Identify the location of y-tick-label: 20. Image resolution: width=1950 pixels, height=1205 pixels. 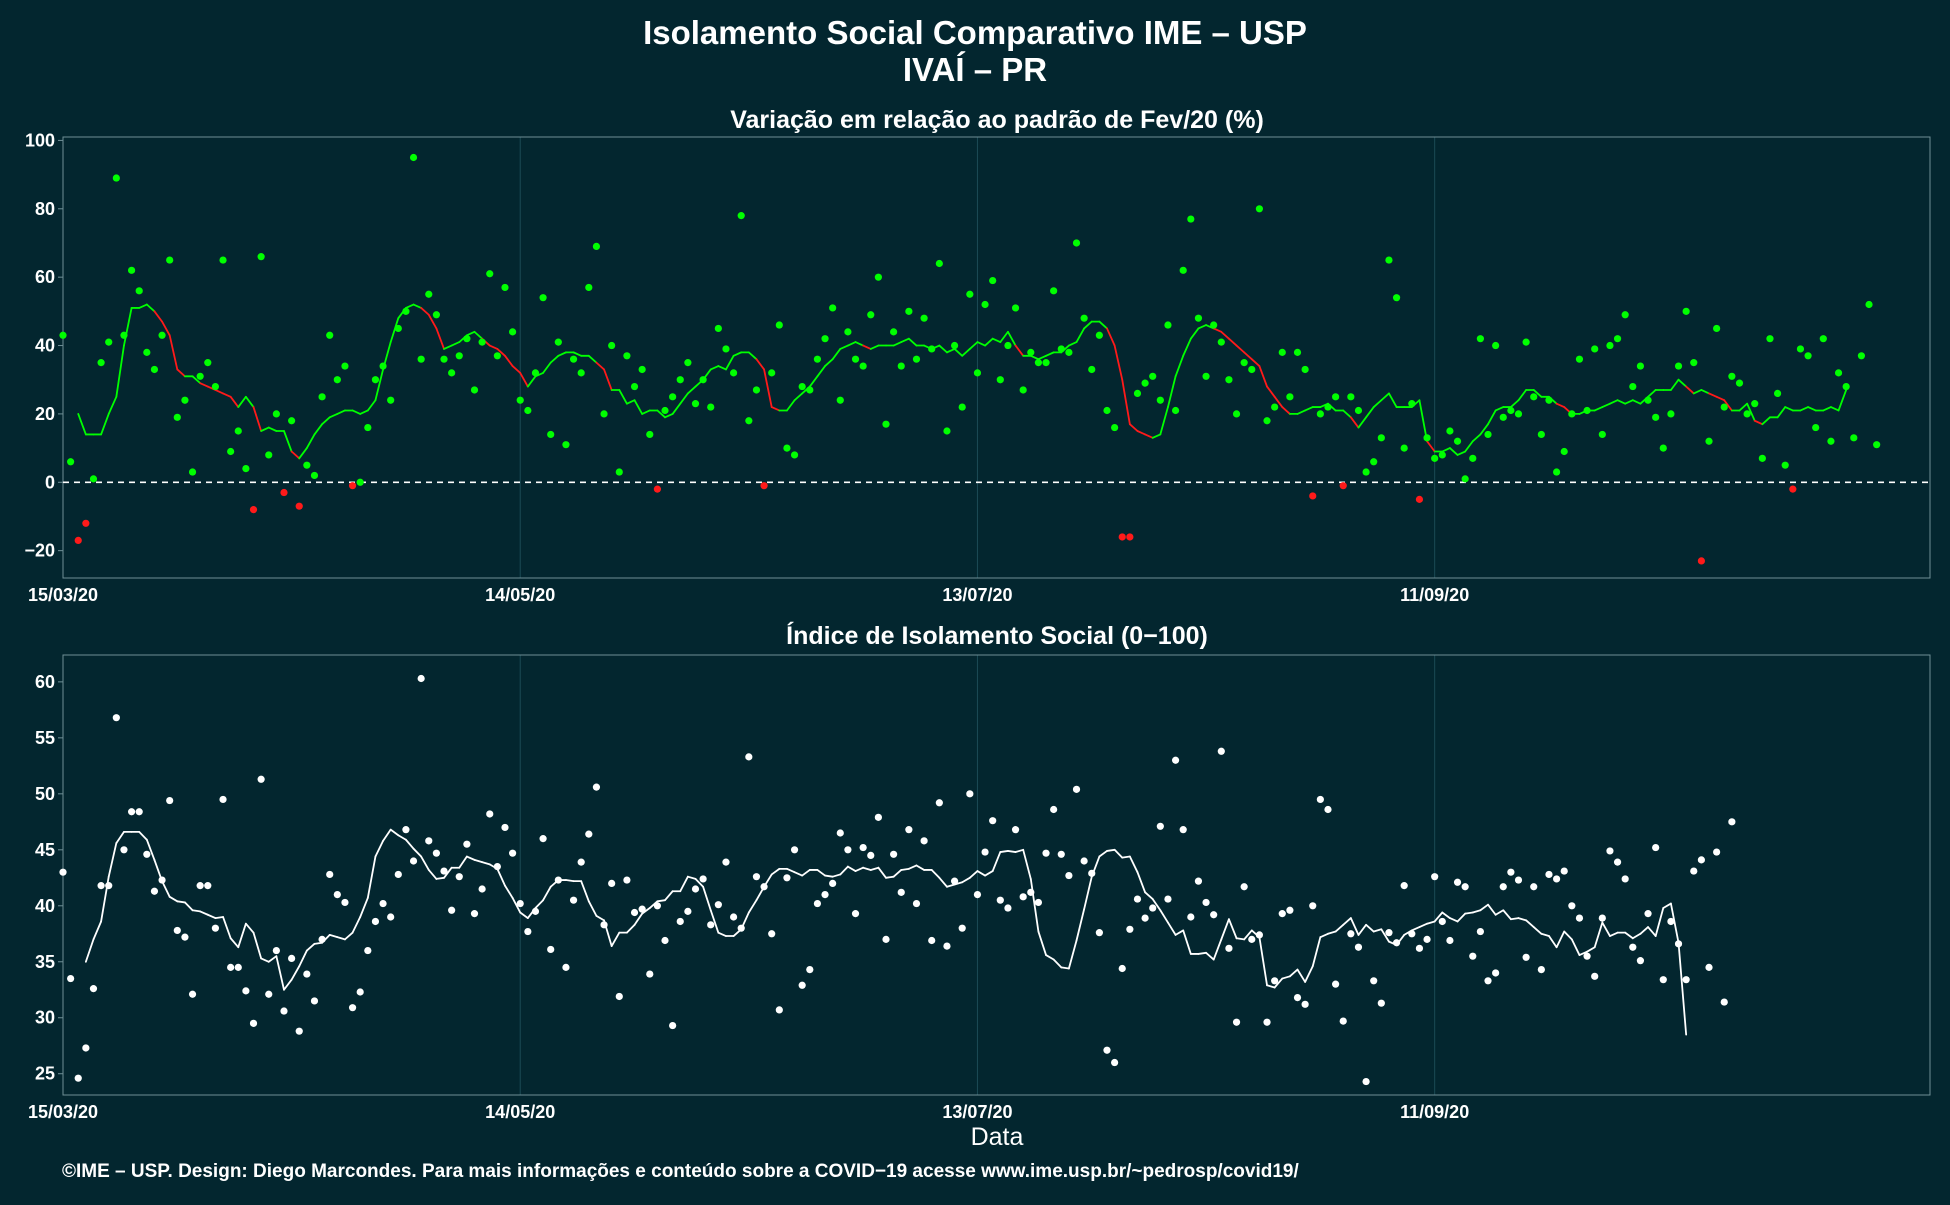
(45, 414).